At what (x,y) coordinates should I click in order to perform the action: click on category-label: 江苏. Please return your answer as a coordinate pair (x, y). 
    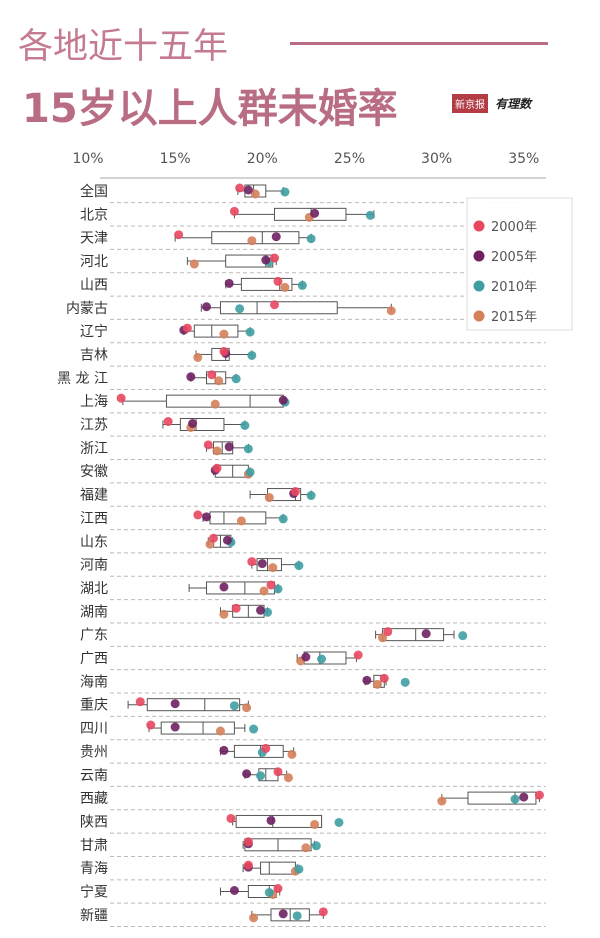
    Looking at the image, I should click on (94, 426).